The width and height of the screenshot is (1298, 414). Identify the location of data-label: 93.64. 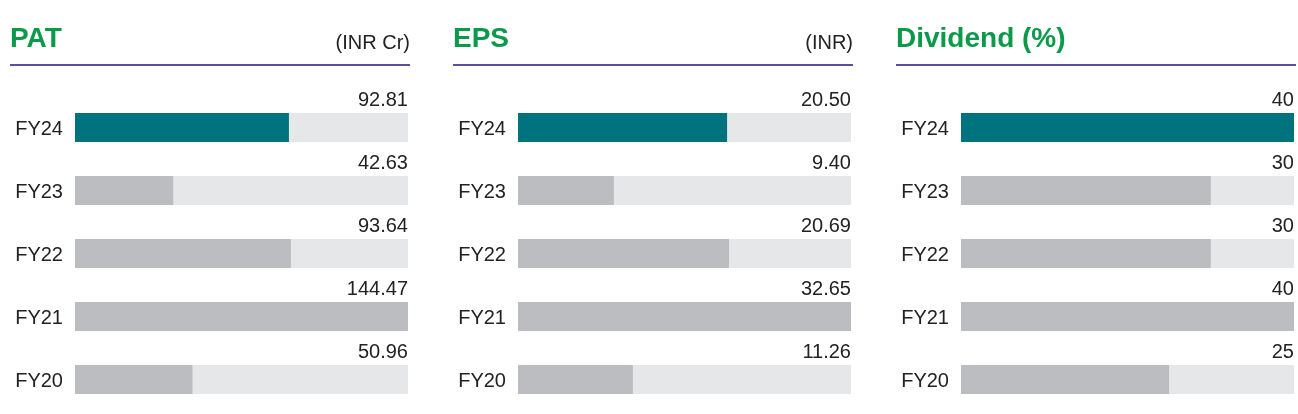
(382, 225).